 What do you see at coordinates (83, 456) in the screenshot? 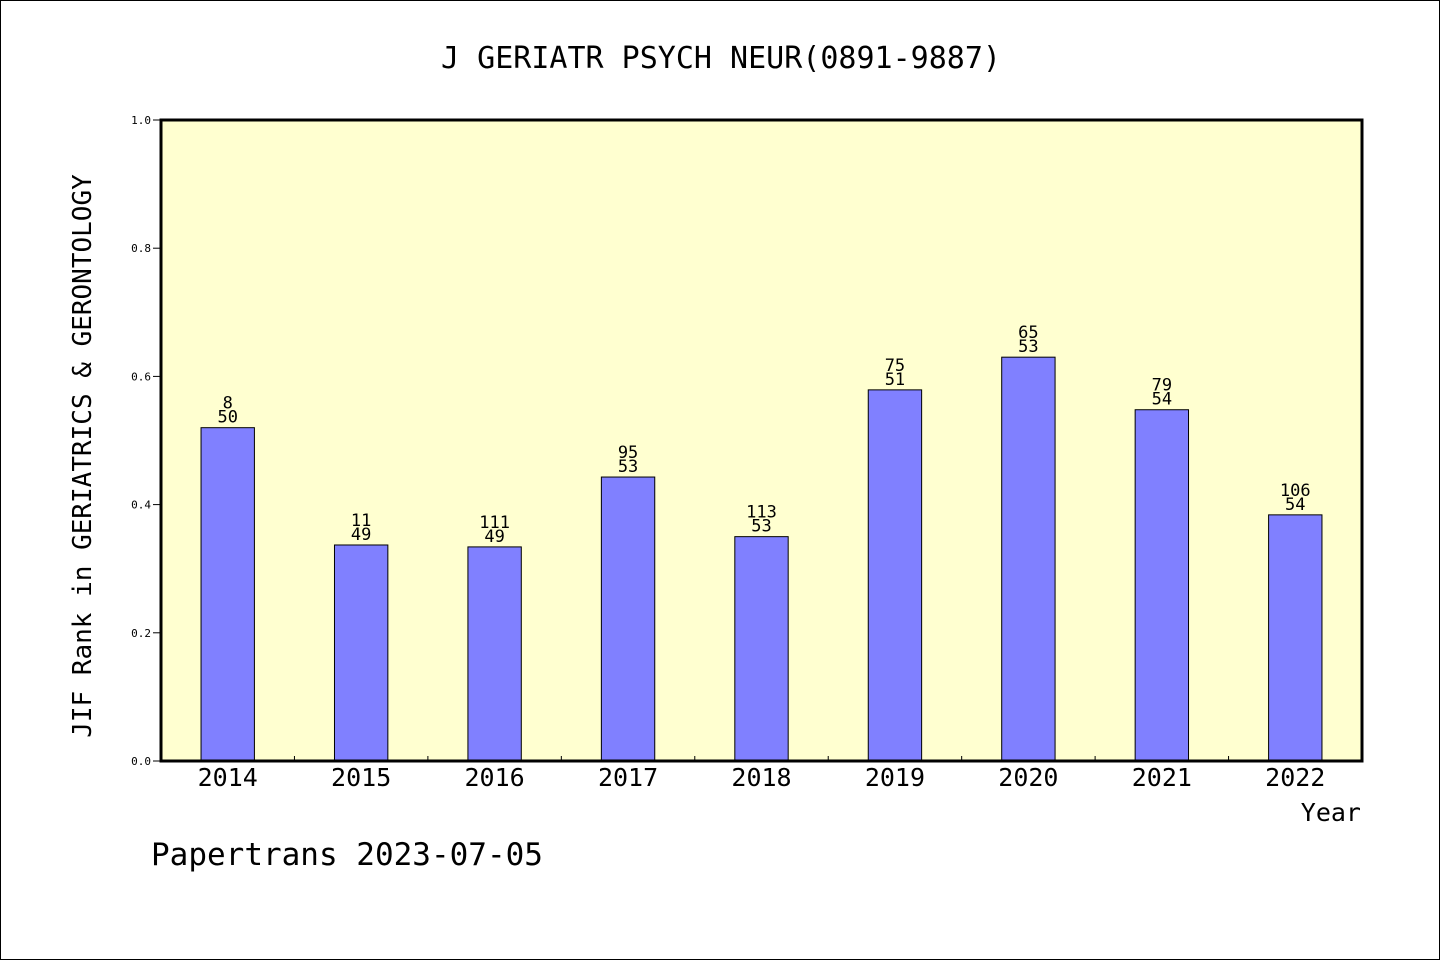
I see `y-axis-label: JIF Rank in GERIATRICS & GERONTOLOGY` at bounding box center [83, 456].